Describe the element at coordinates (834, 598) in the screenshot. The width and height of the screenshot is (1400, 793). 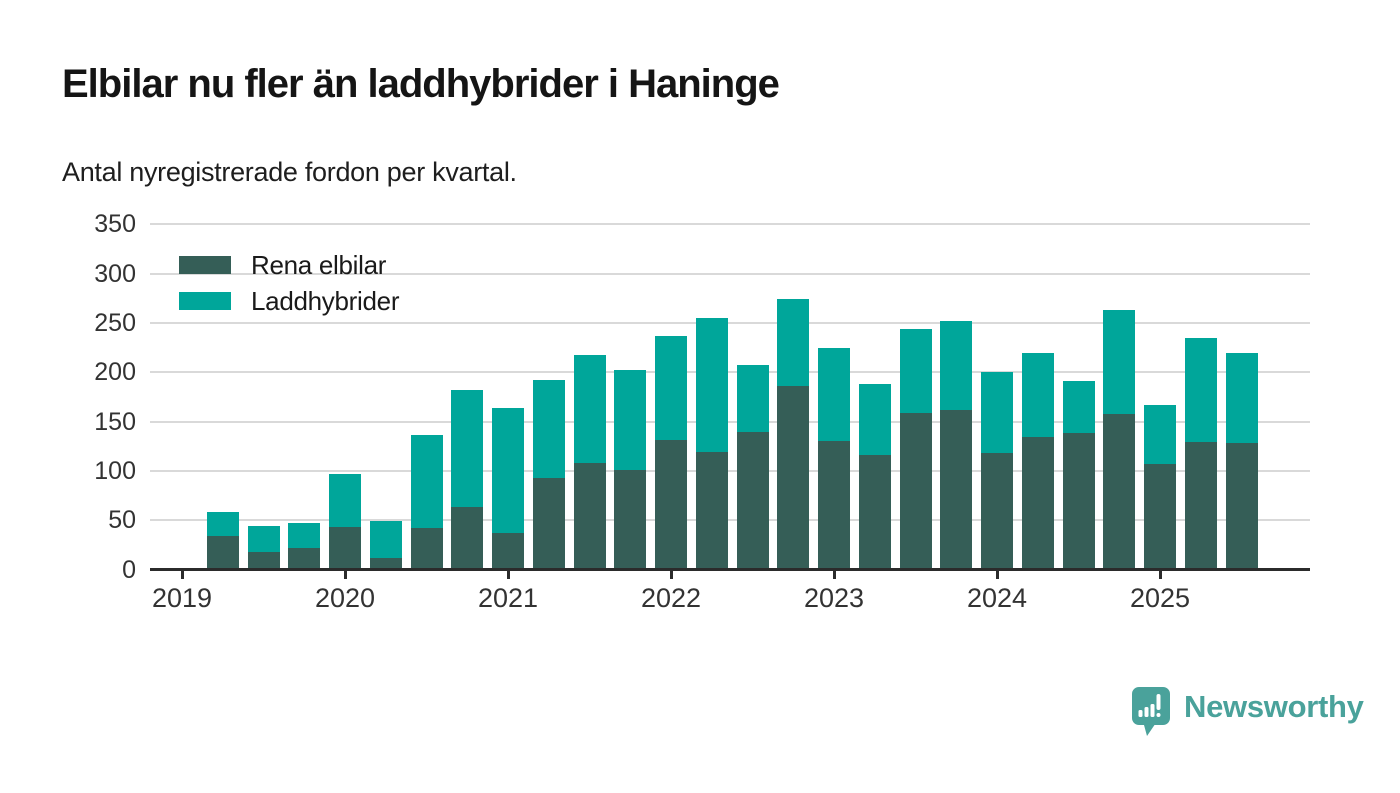
I see `x-axis-tick-label: 2023` at that location.